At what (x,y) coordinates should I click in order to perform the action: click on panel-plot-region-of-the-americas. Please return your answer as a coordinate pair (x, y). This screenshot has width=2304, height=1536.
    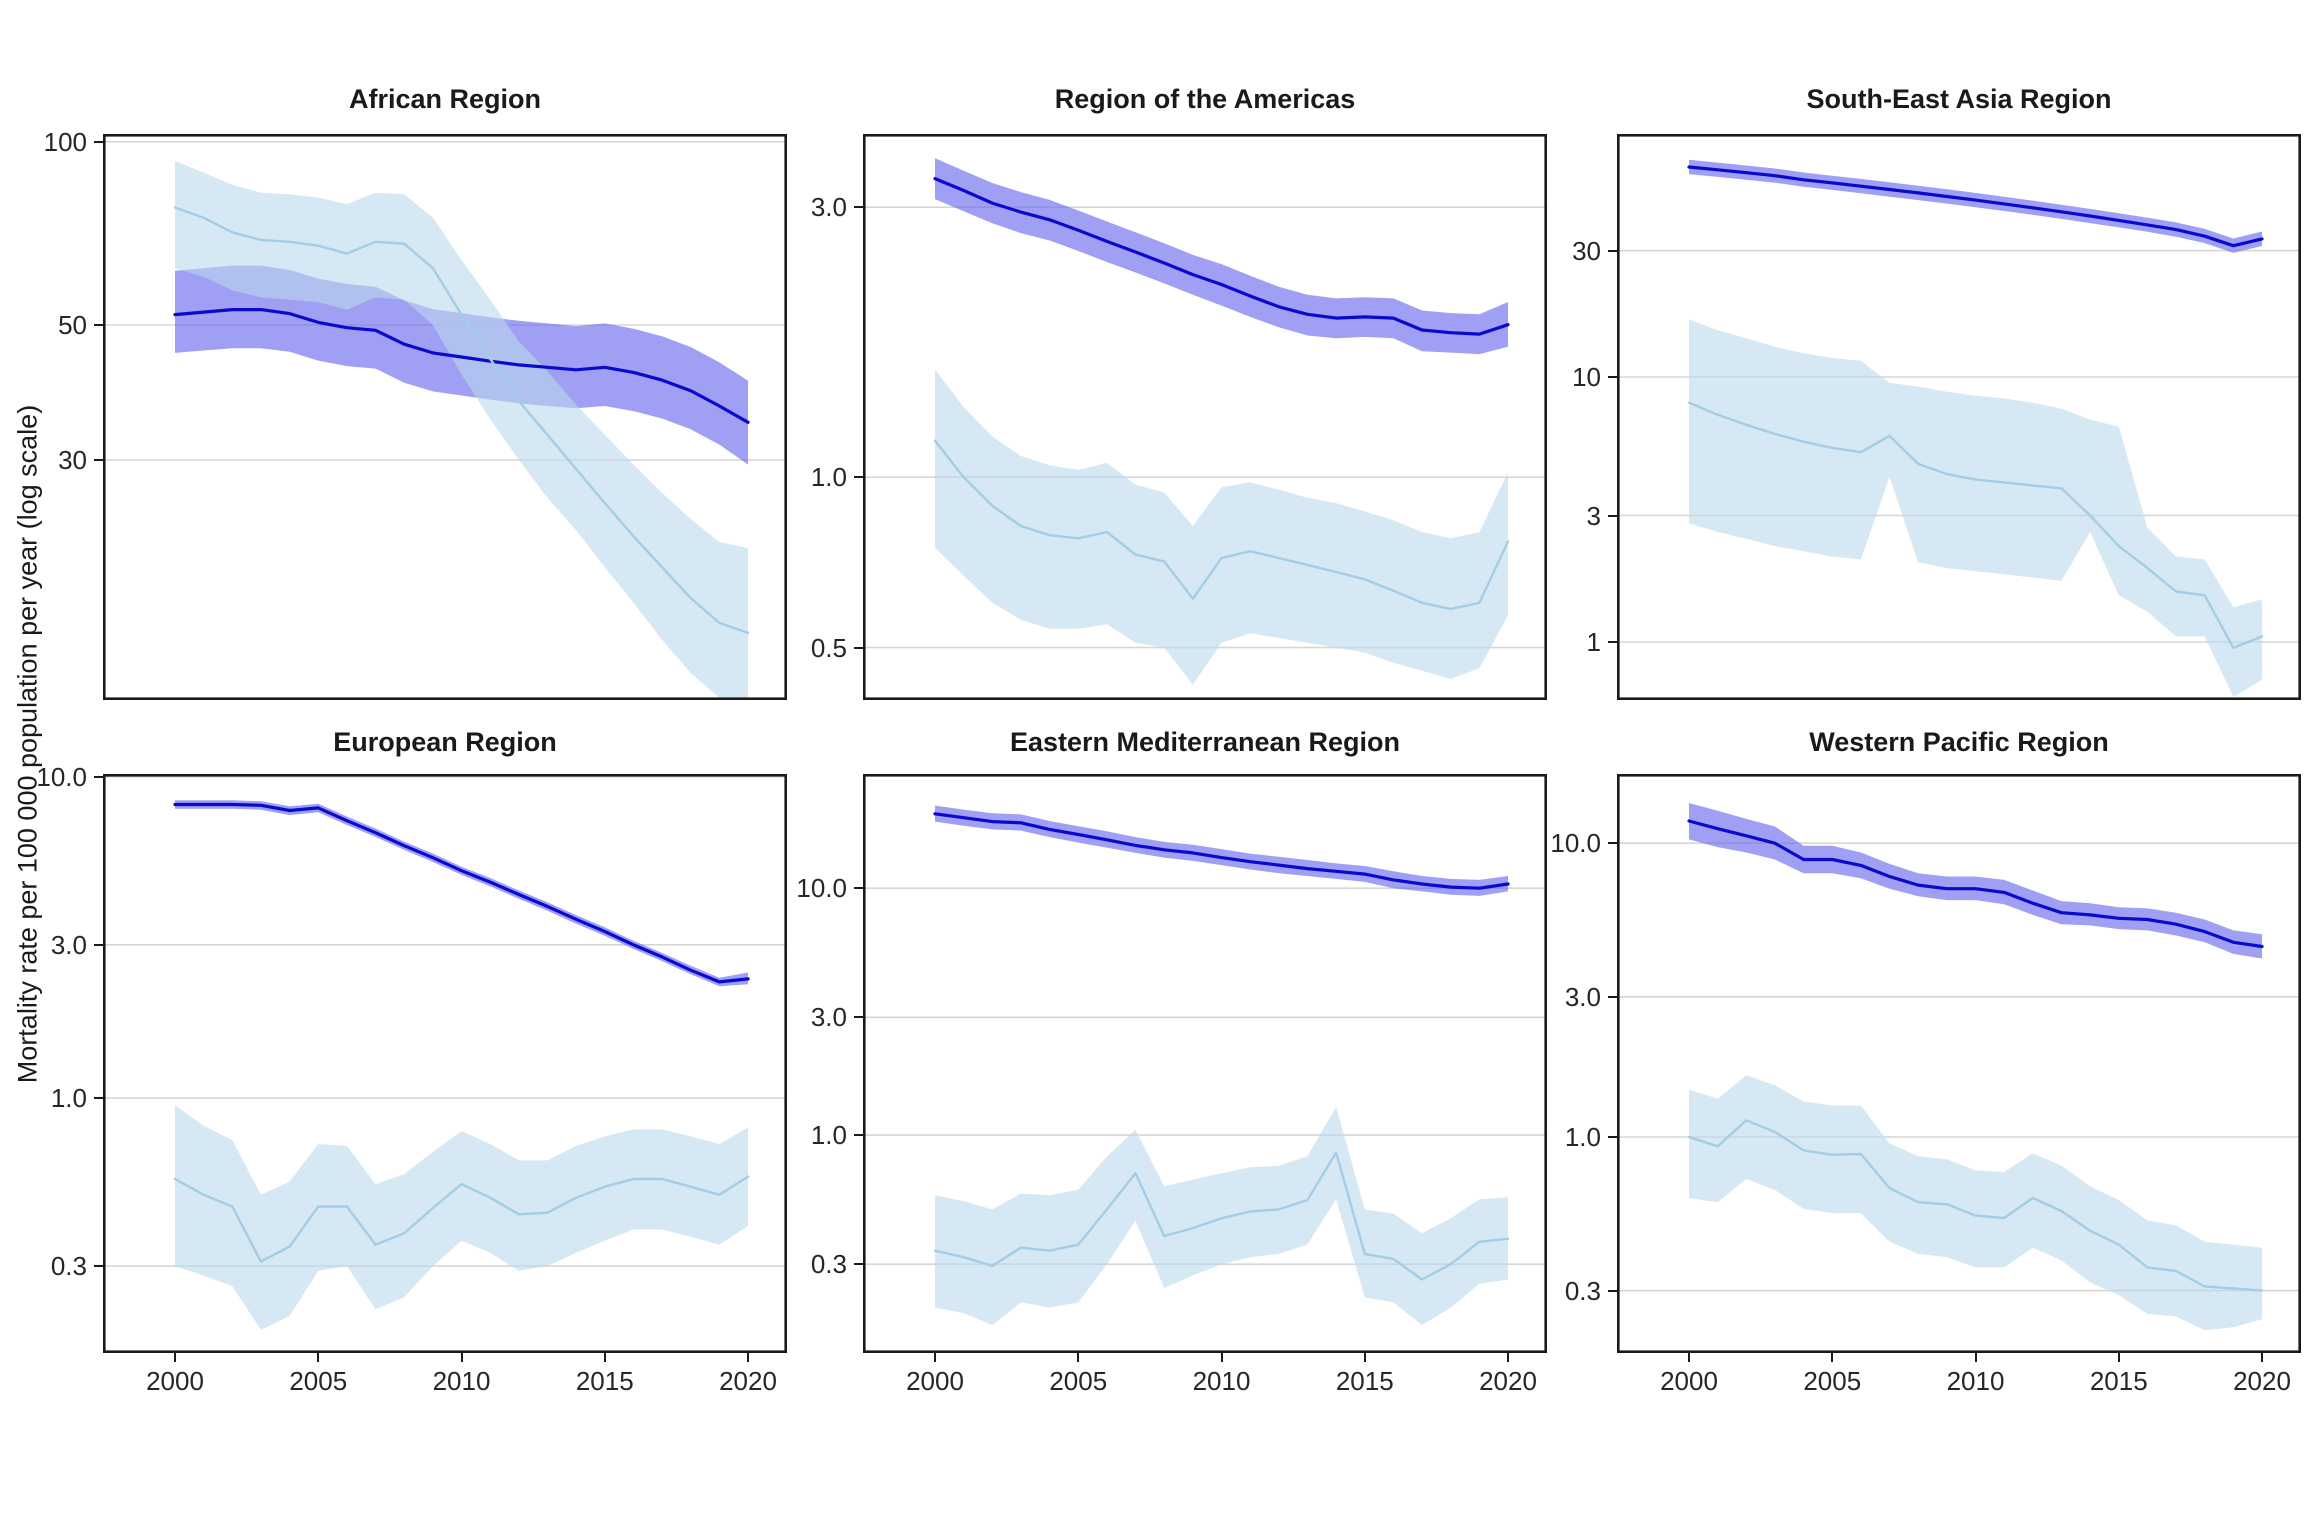
    Looking at the image, I should click on (1205, 417).